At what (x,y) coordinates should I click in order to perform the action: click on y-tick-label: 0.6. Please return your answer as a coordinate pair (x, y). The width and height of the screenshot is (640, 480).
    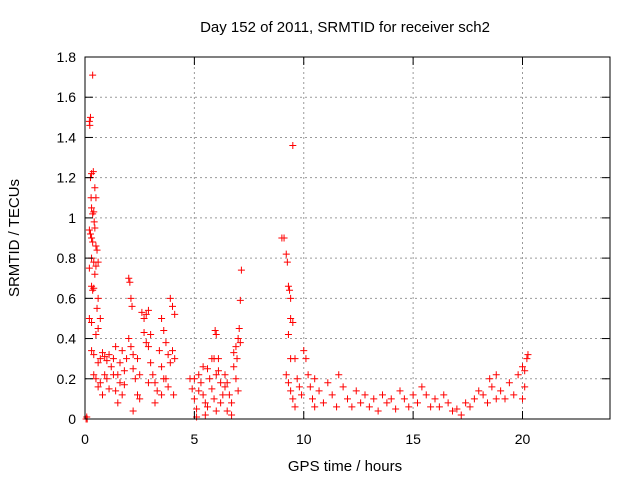
    Looking at the image, I should click on (67, 298).